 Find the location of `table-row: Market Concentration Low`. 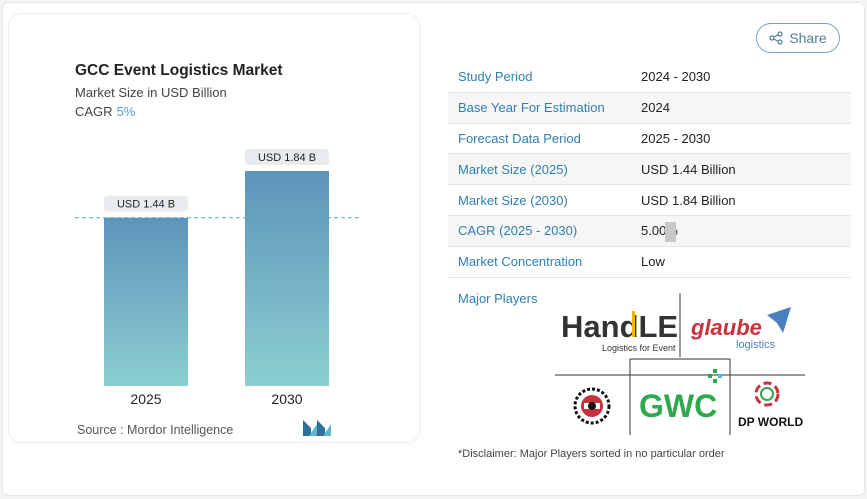

table-row: Market Concentration Low is located at coordinates (649, 262).